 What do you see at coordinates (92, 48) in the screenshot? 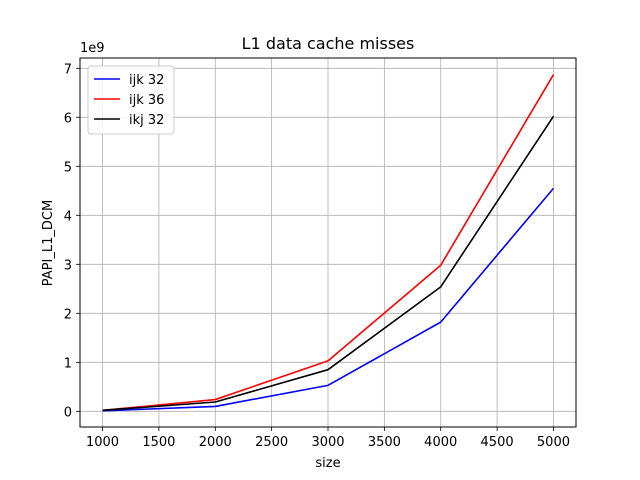
I see `y-offset-text: 1e9` at bounding box center [92, 48].